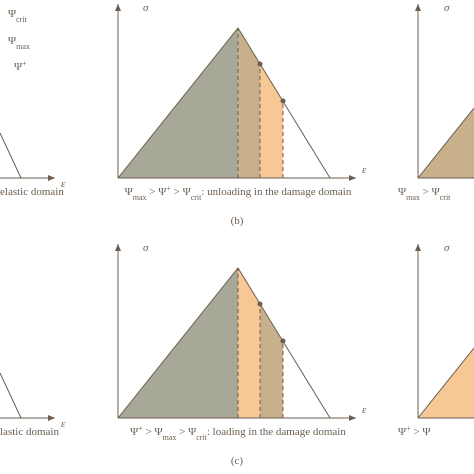 Image resolution: width=474 pixels, height=474 pixels. Describe the element at coordinates (276, 192) in the screenshot. I see `caption-part: : unloading in the damage domain` at that location.